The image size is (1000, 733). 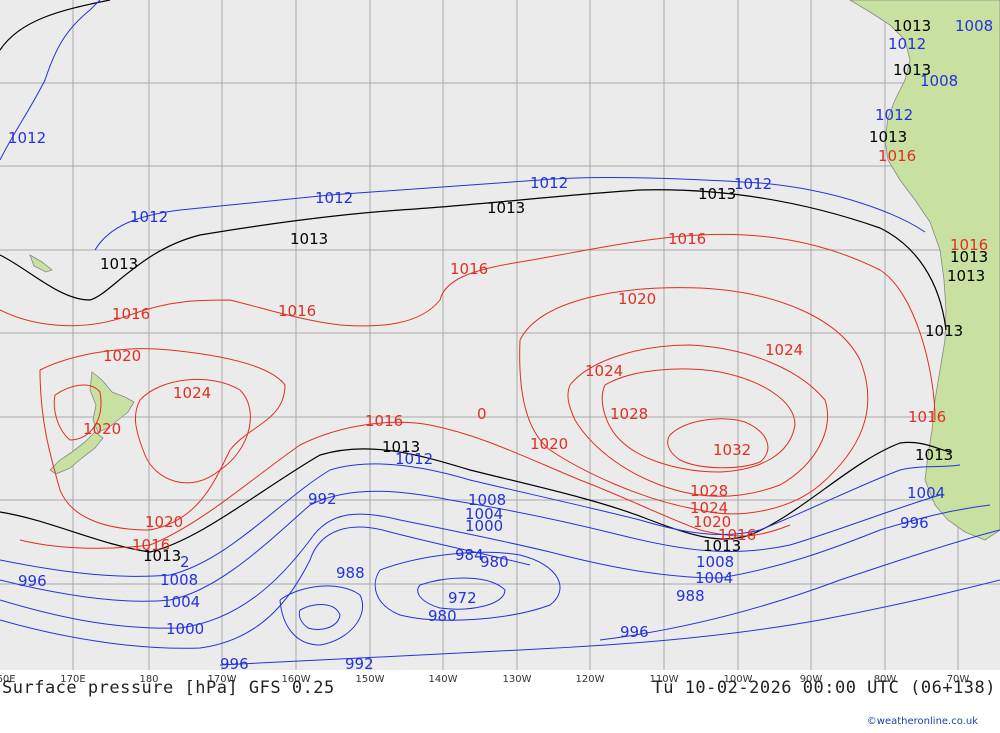 I want to click on longitude-label: 160W, so click(x=296, y=679).